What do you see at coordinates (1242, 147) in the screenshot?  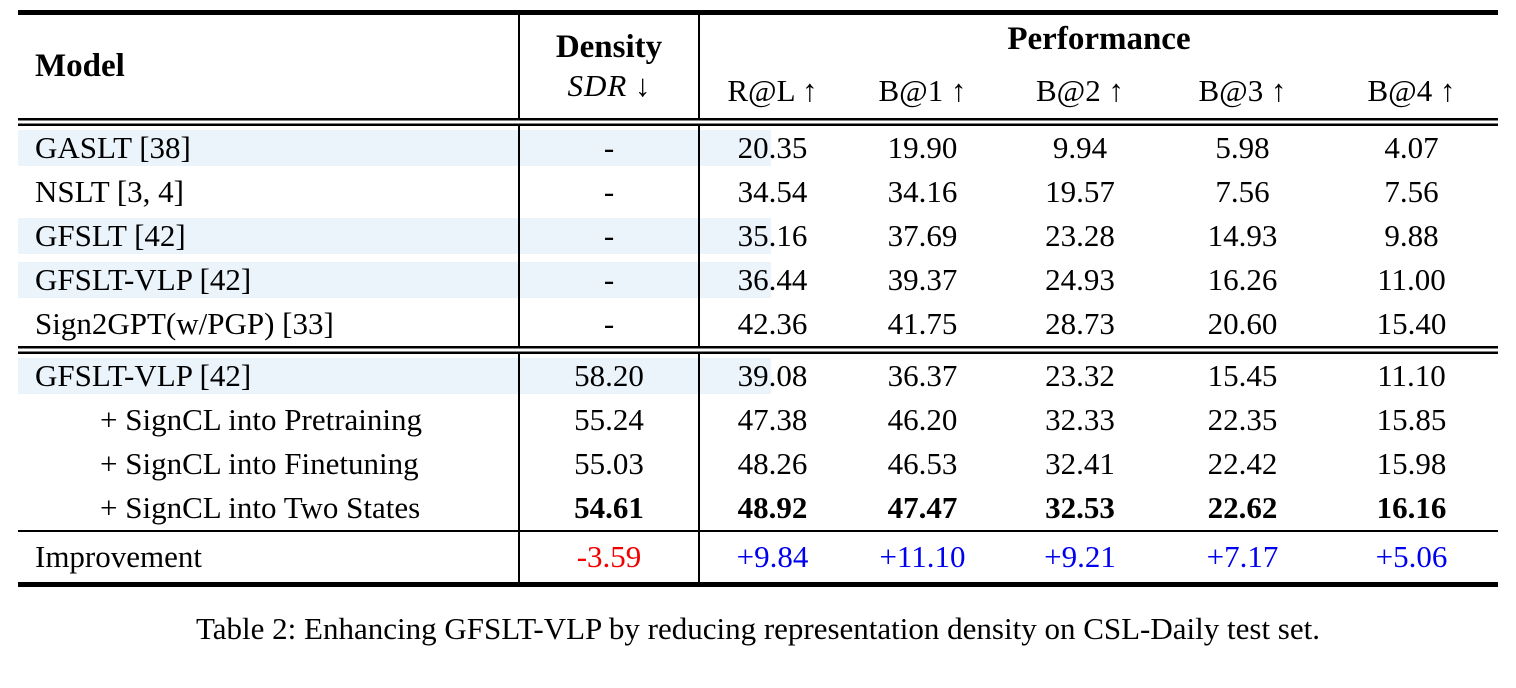 I see `value-cell: 5.98` at bounding box center [1242, 147].